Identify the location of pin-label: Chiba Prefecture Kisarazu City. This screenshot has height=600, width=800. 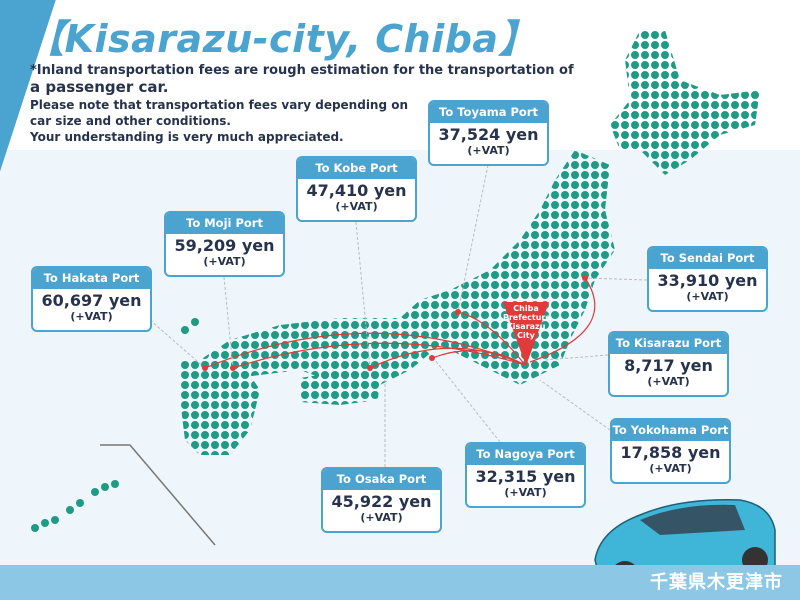
(527, 322).